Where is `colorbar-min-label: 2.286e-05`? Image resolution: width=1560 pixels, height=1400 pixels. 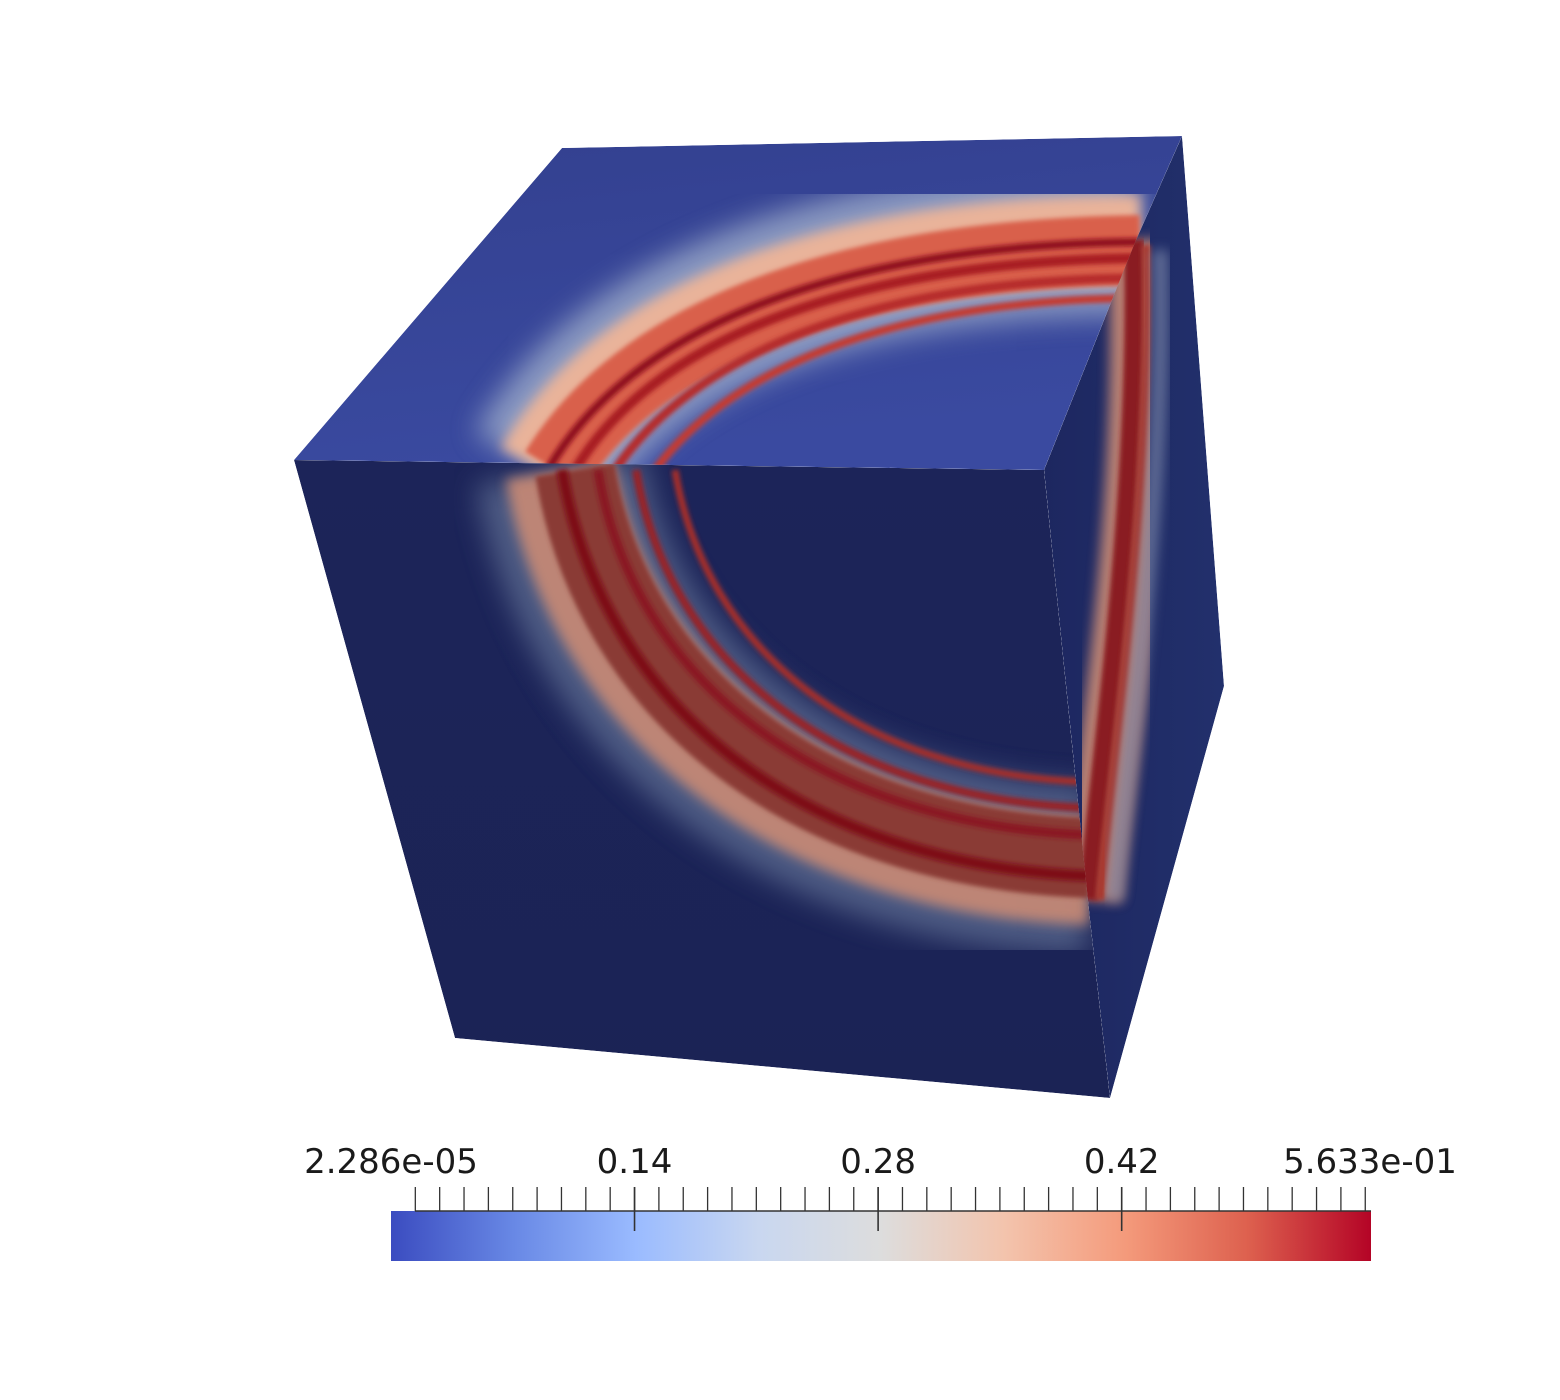
colorbar-min-label: 2.286e-05 is located at coordinates (391, 1162).